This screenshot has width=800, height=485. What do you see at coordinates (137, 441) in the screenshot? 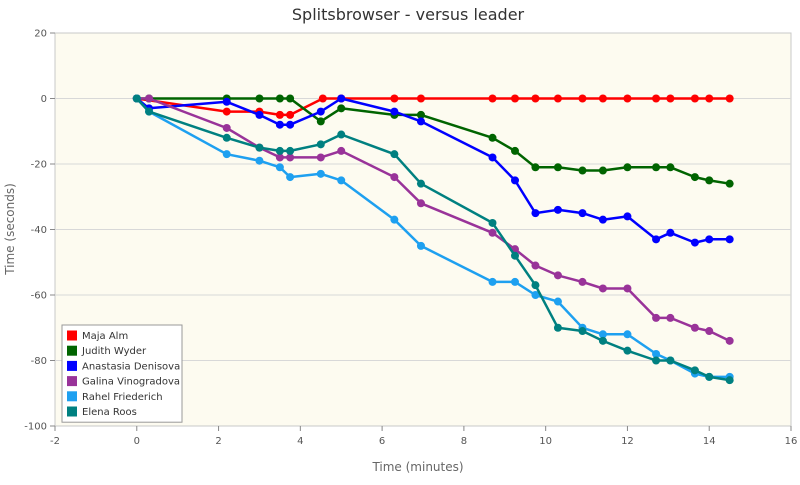
I see `x-tick-label: 0` at bounding box center [137, 441].